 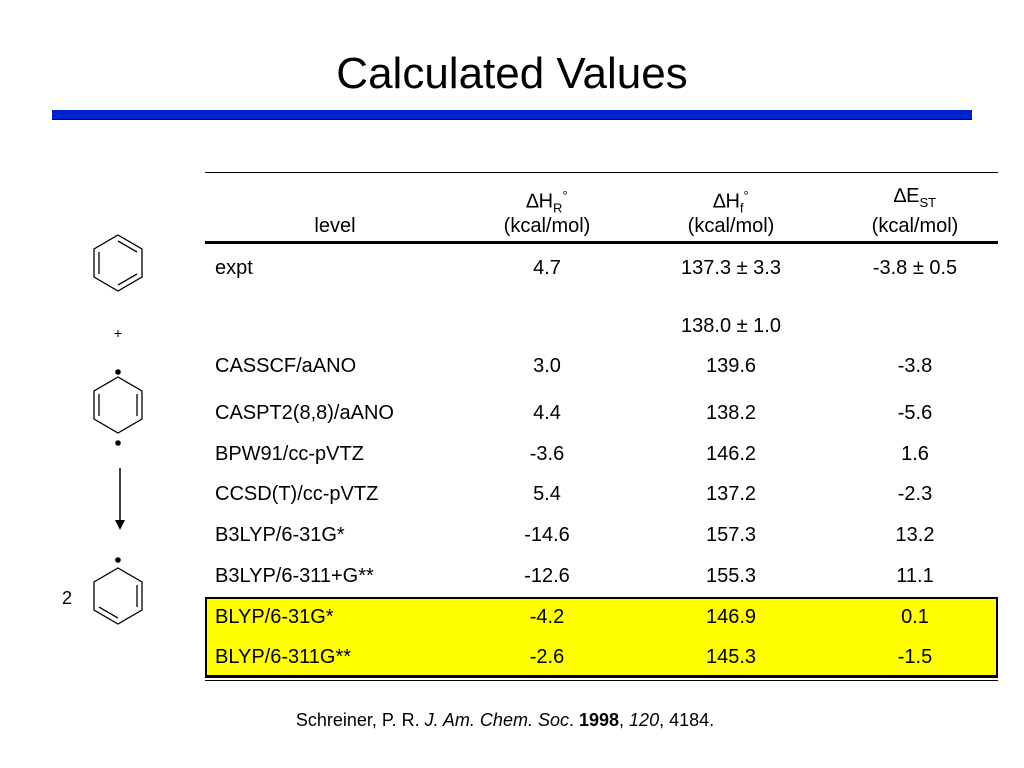 What do you see at coordinates (601, 242) in the screenshot?
I see `header-rule` at bounding box center [601, 242].